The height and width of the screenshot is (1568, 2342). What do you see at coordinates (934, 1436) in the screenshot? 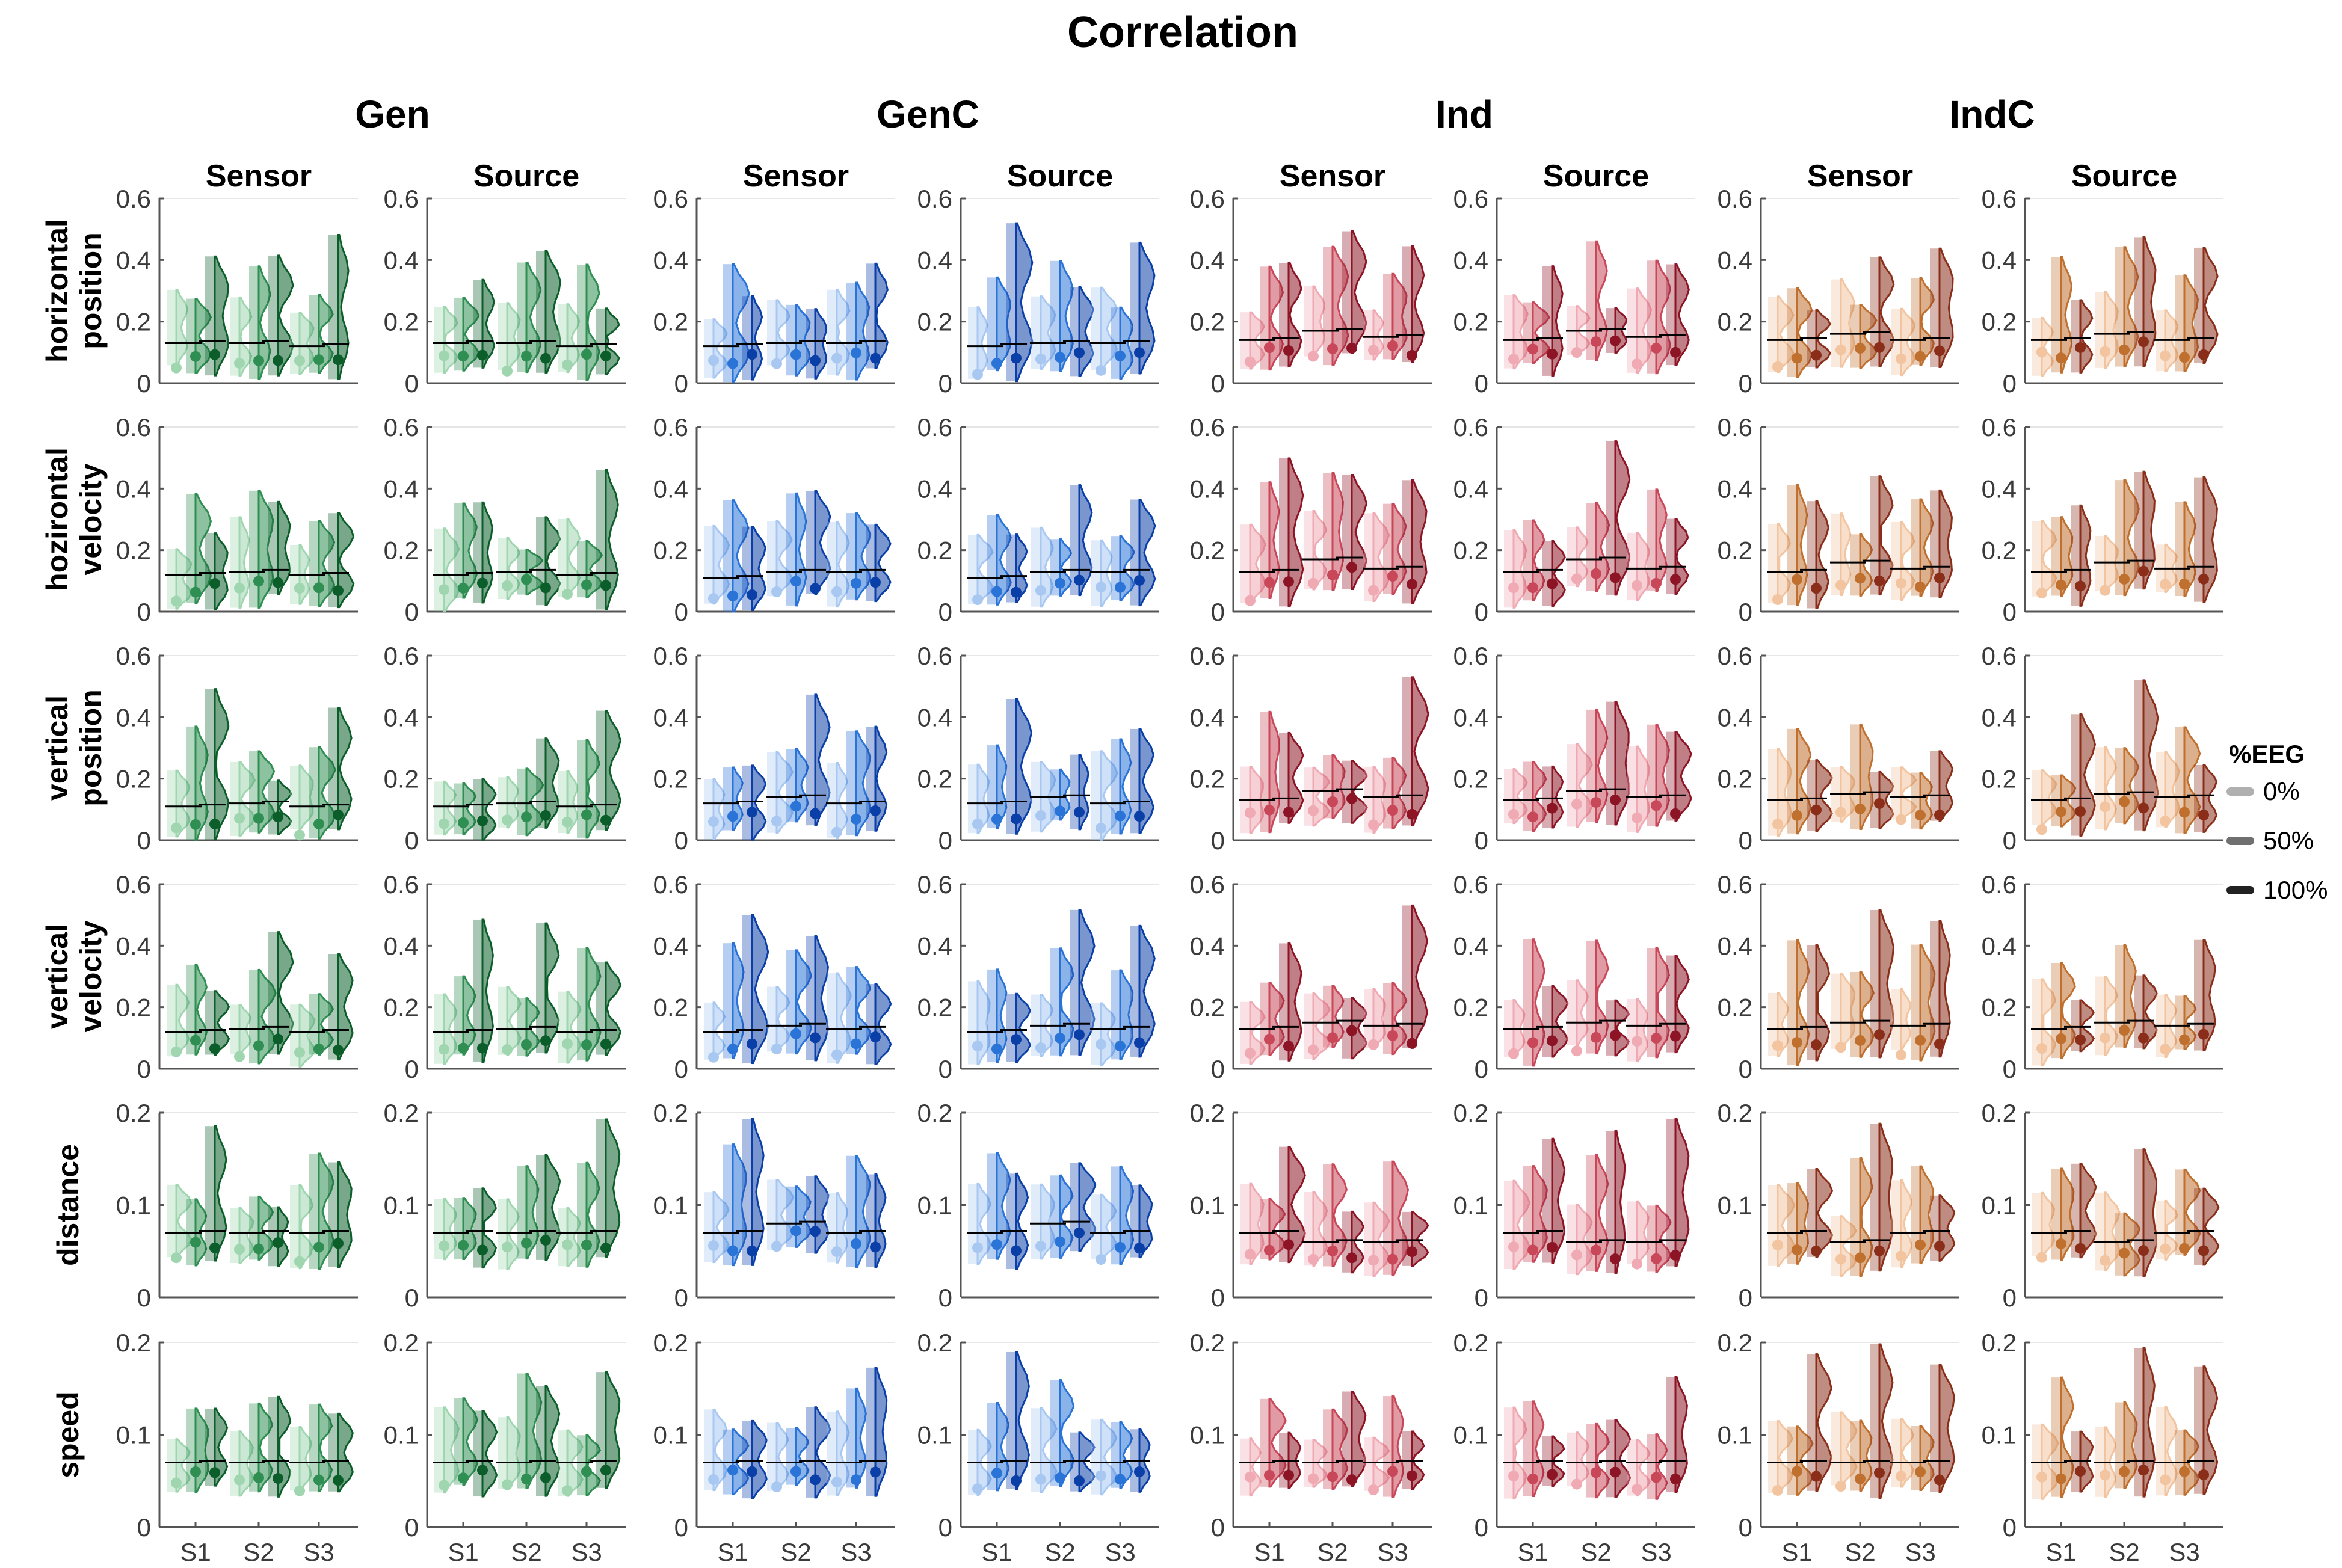
I see `y-tick-label: 0.1` at bounding box center [934, 1436].